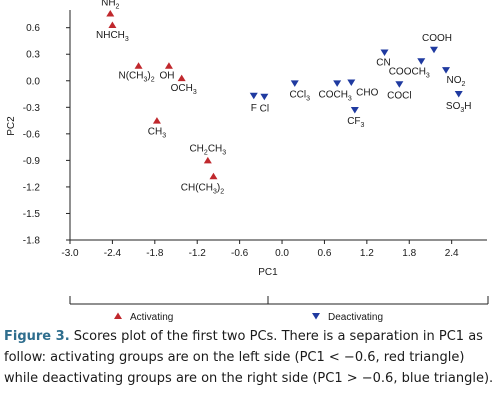 The image size is (502, 402). Describe the element at coordinates (355, 122) in the screenshot. I see `point-label: CF3` at that location.